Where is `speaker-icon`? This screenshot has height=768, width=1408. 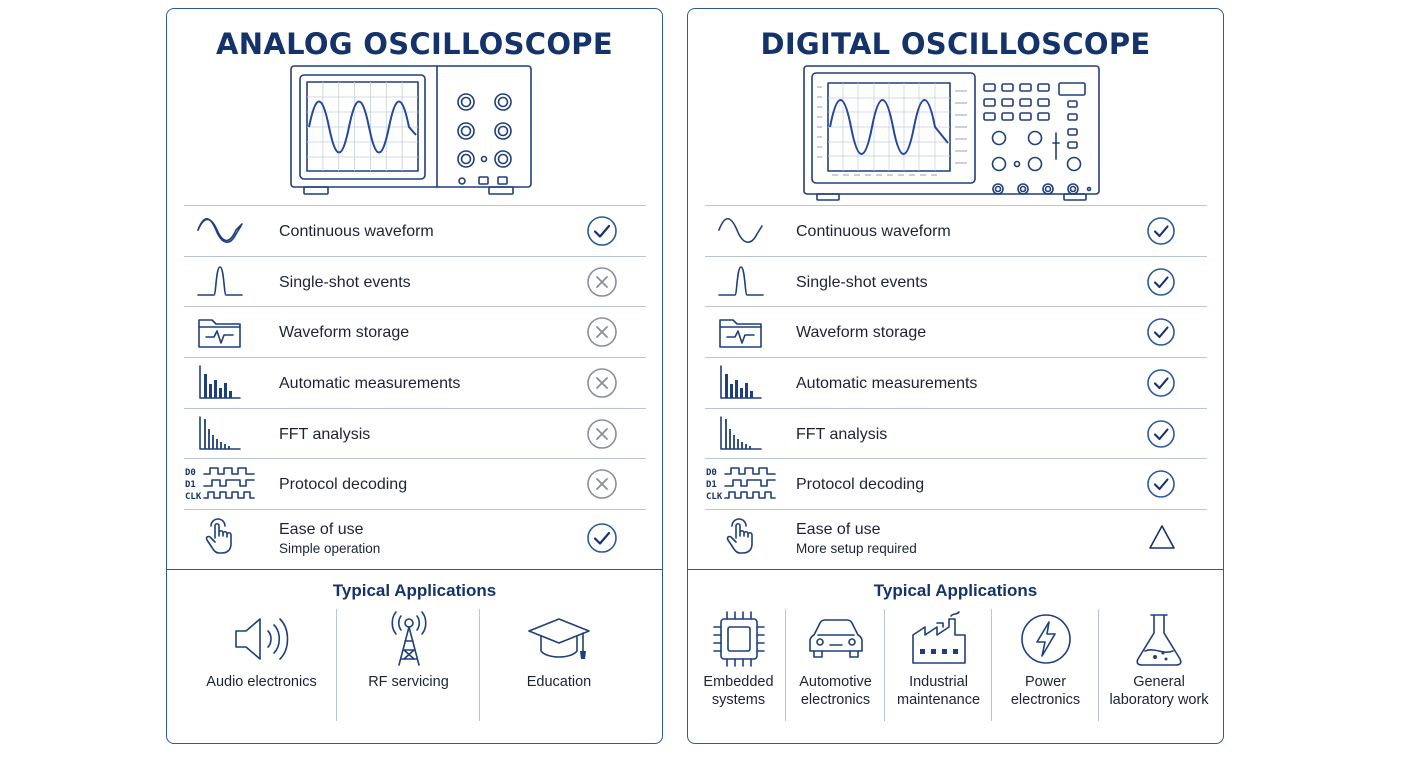 speaker-icon is located at coordinates (261, 639).